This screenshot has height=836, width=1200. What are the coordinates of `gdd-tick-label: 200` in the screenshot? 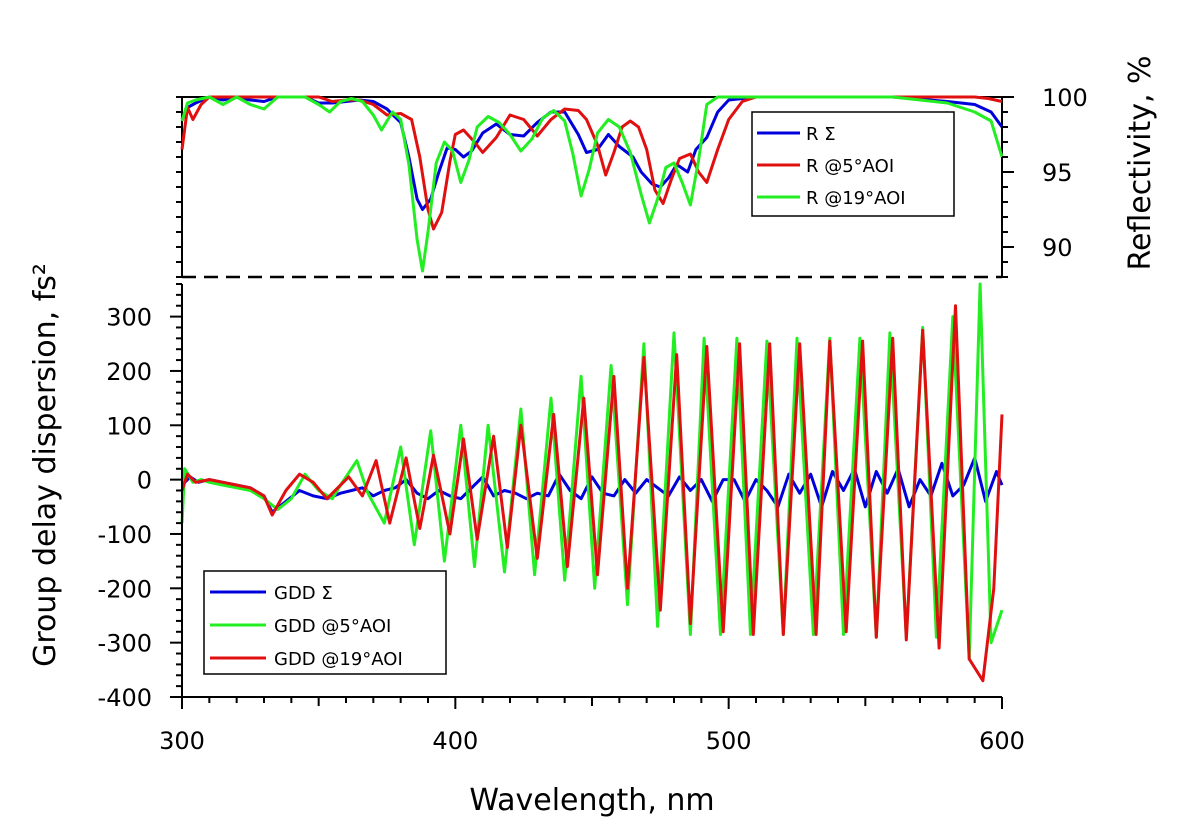 It's located at (129, 372).